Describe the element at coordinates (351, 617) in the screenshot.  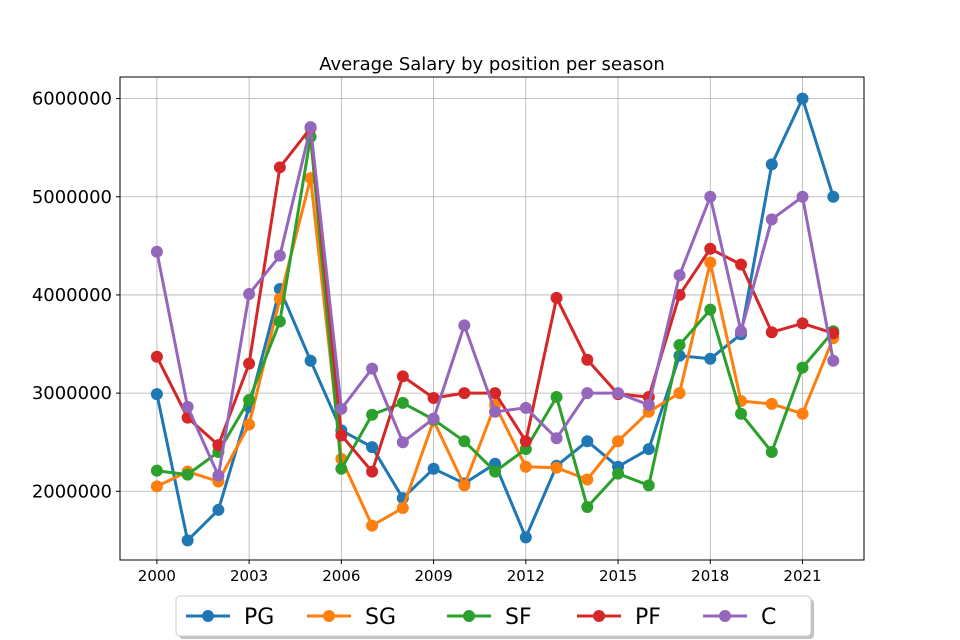
I see `legend-entry-sg: SG` at that location.